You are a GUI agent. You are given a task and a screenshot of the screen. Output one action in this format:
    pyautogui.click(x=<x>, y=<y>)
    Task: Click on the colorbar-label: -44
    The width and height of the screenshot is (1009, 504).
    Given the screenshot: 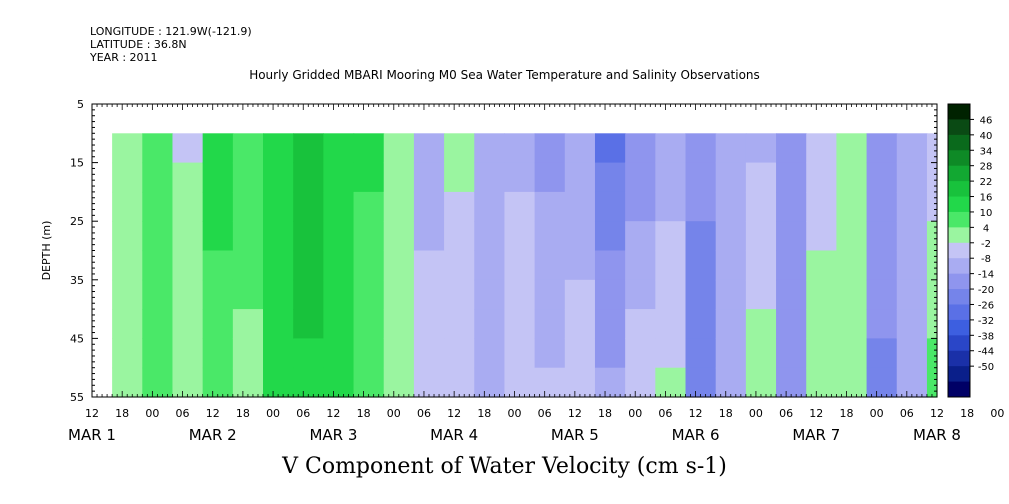 What is the action you would take?
    pyautogui.click(x=986, y=352)
    